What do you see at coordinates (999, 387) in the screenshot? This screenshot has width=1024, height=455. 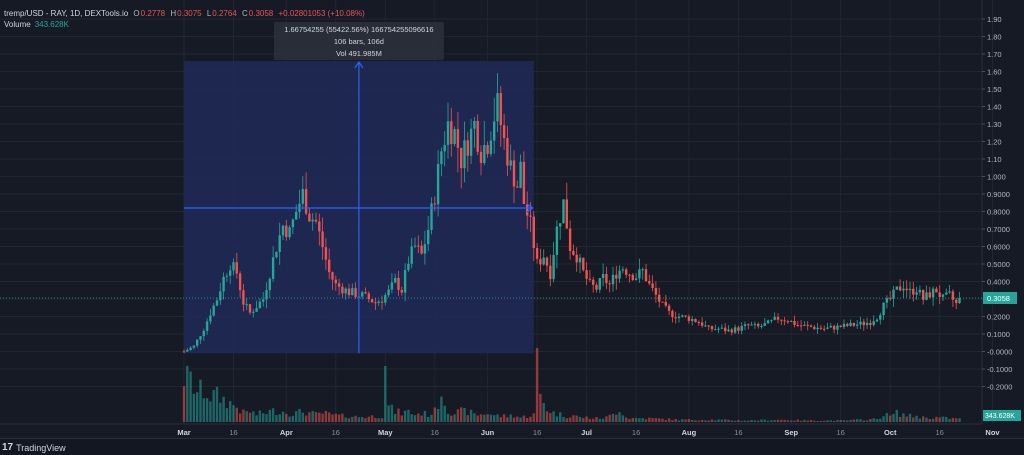 I see `price-tick-label: -0.2000` at bounding box center [999, 387].